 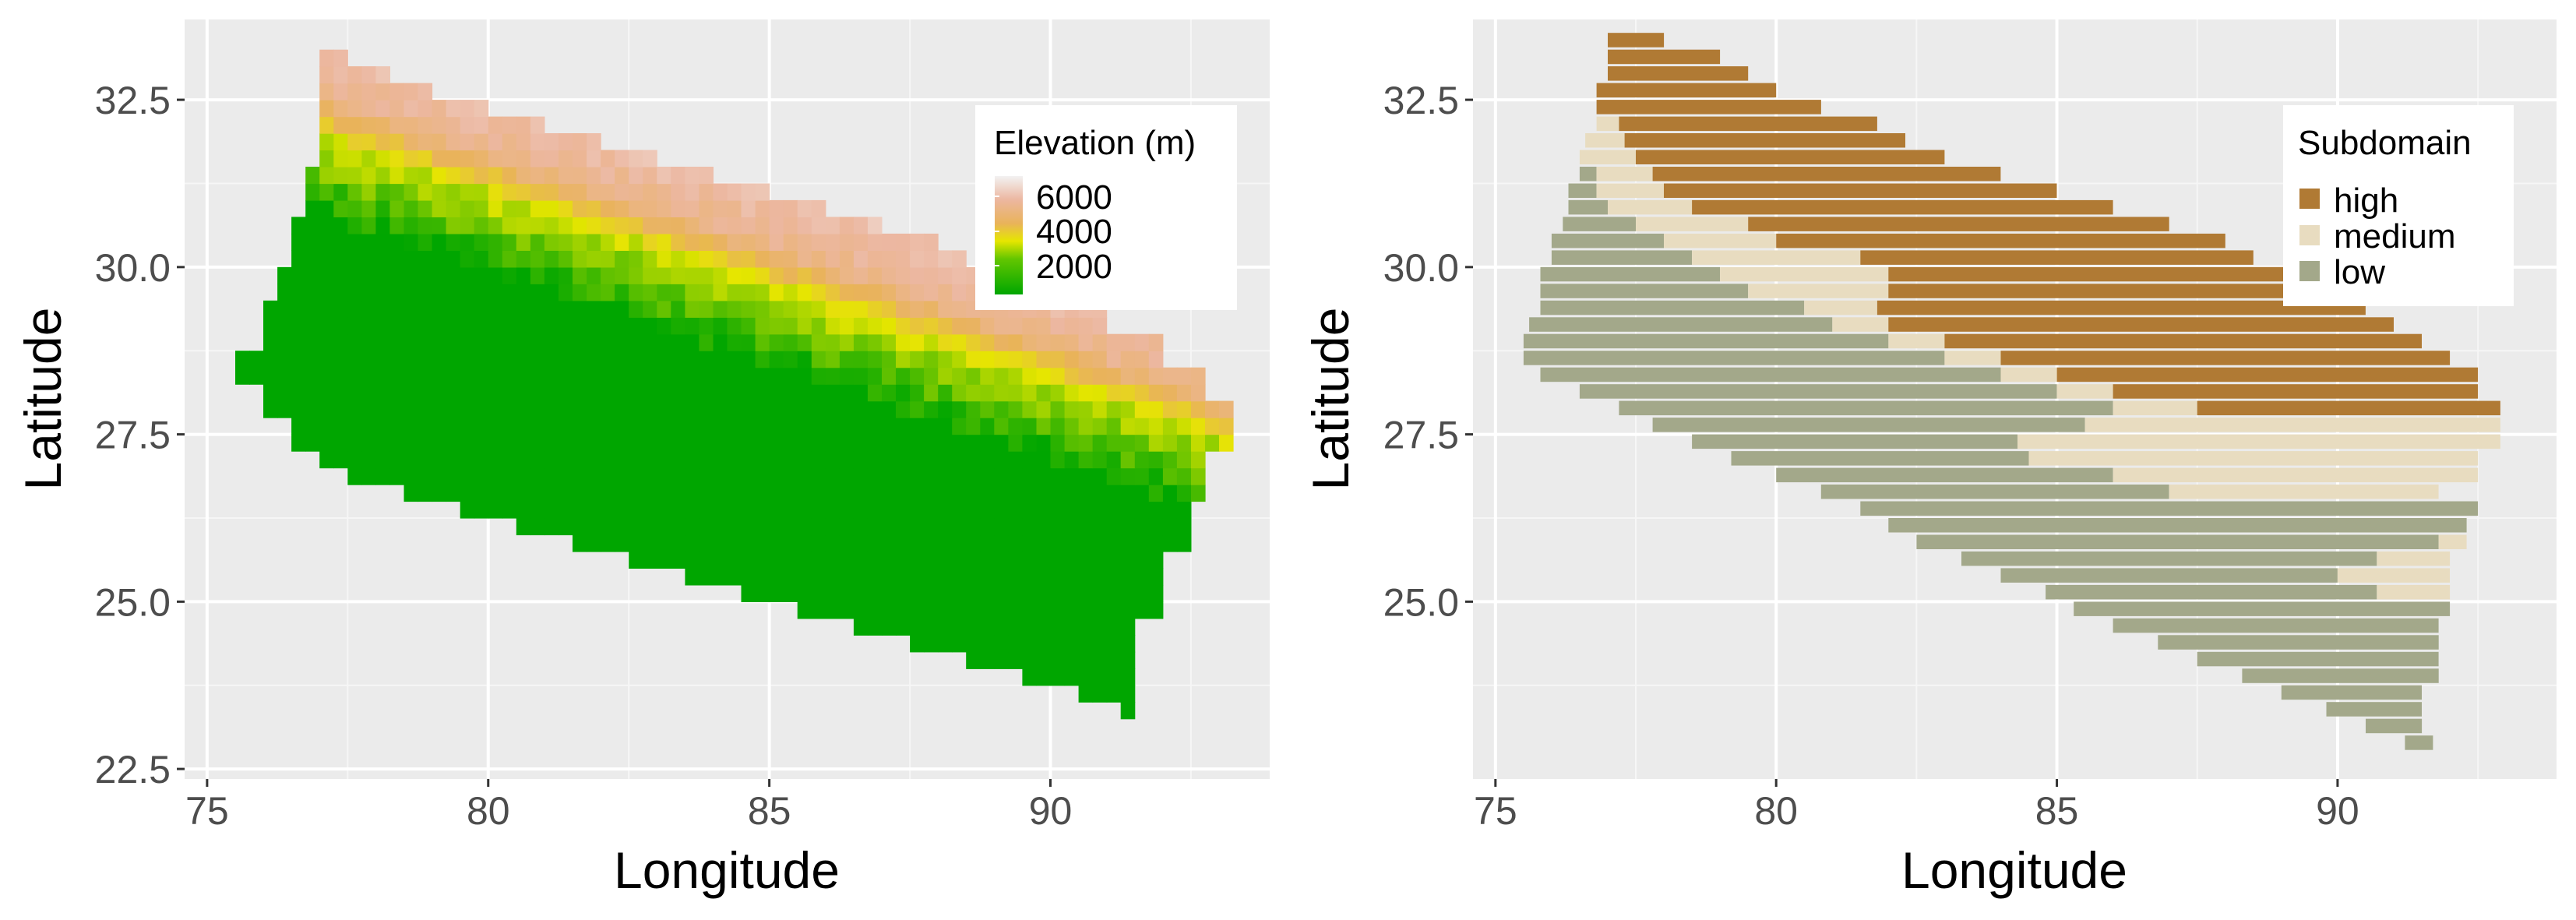 I want to click on x-axis-title: Longitude, so click(x=2014, y=870).